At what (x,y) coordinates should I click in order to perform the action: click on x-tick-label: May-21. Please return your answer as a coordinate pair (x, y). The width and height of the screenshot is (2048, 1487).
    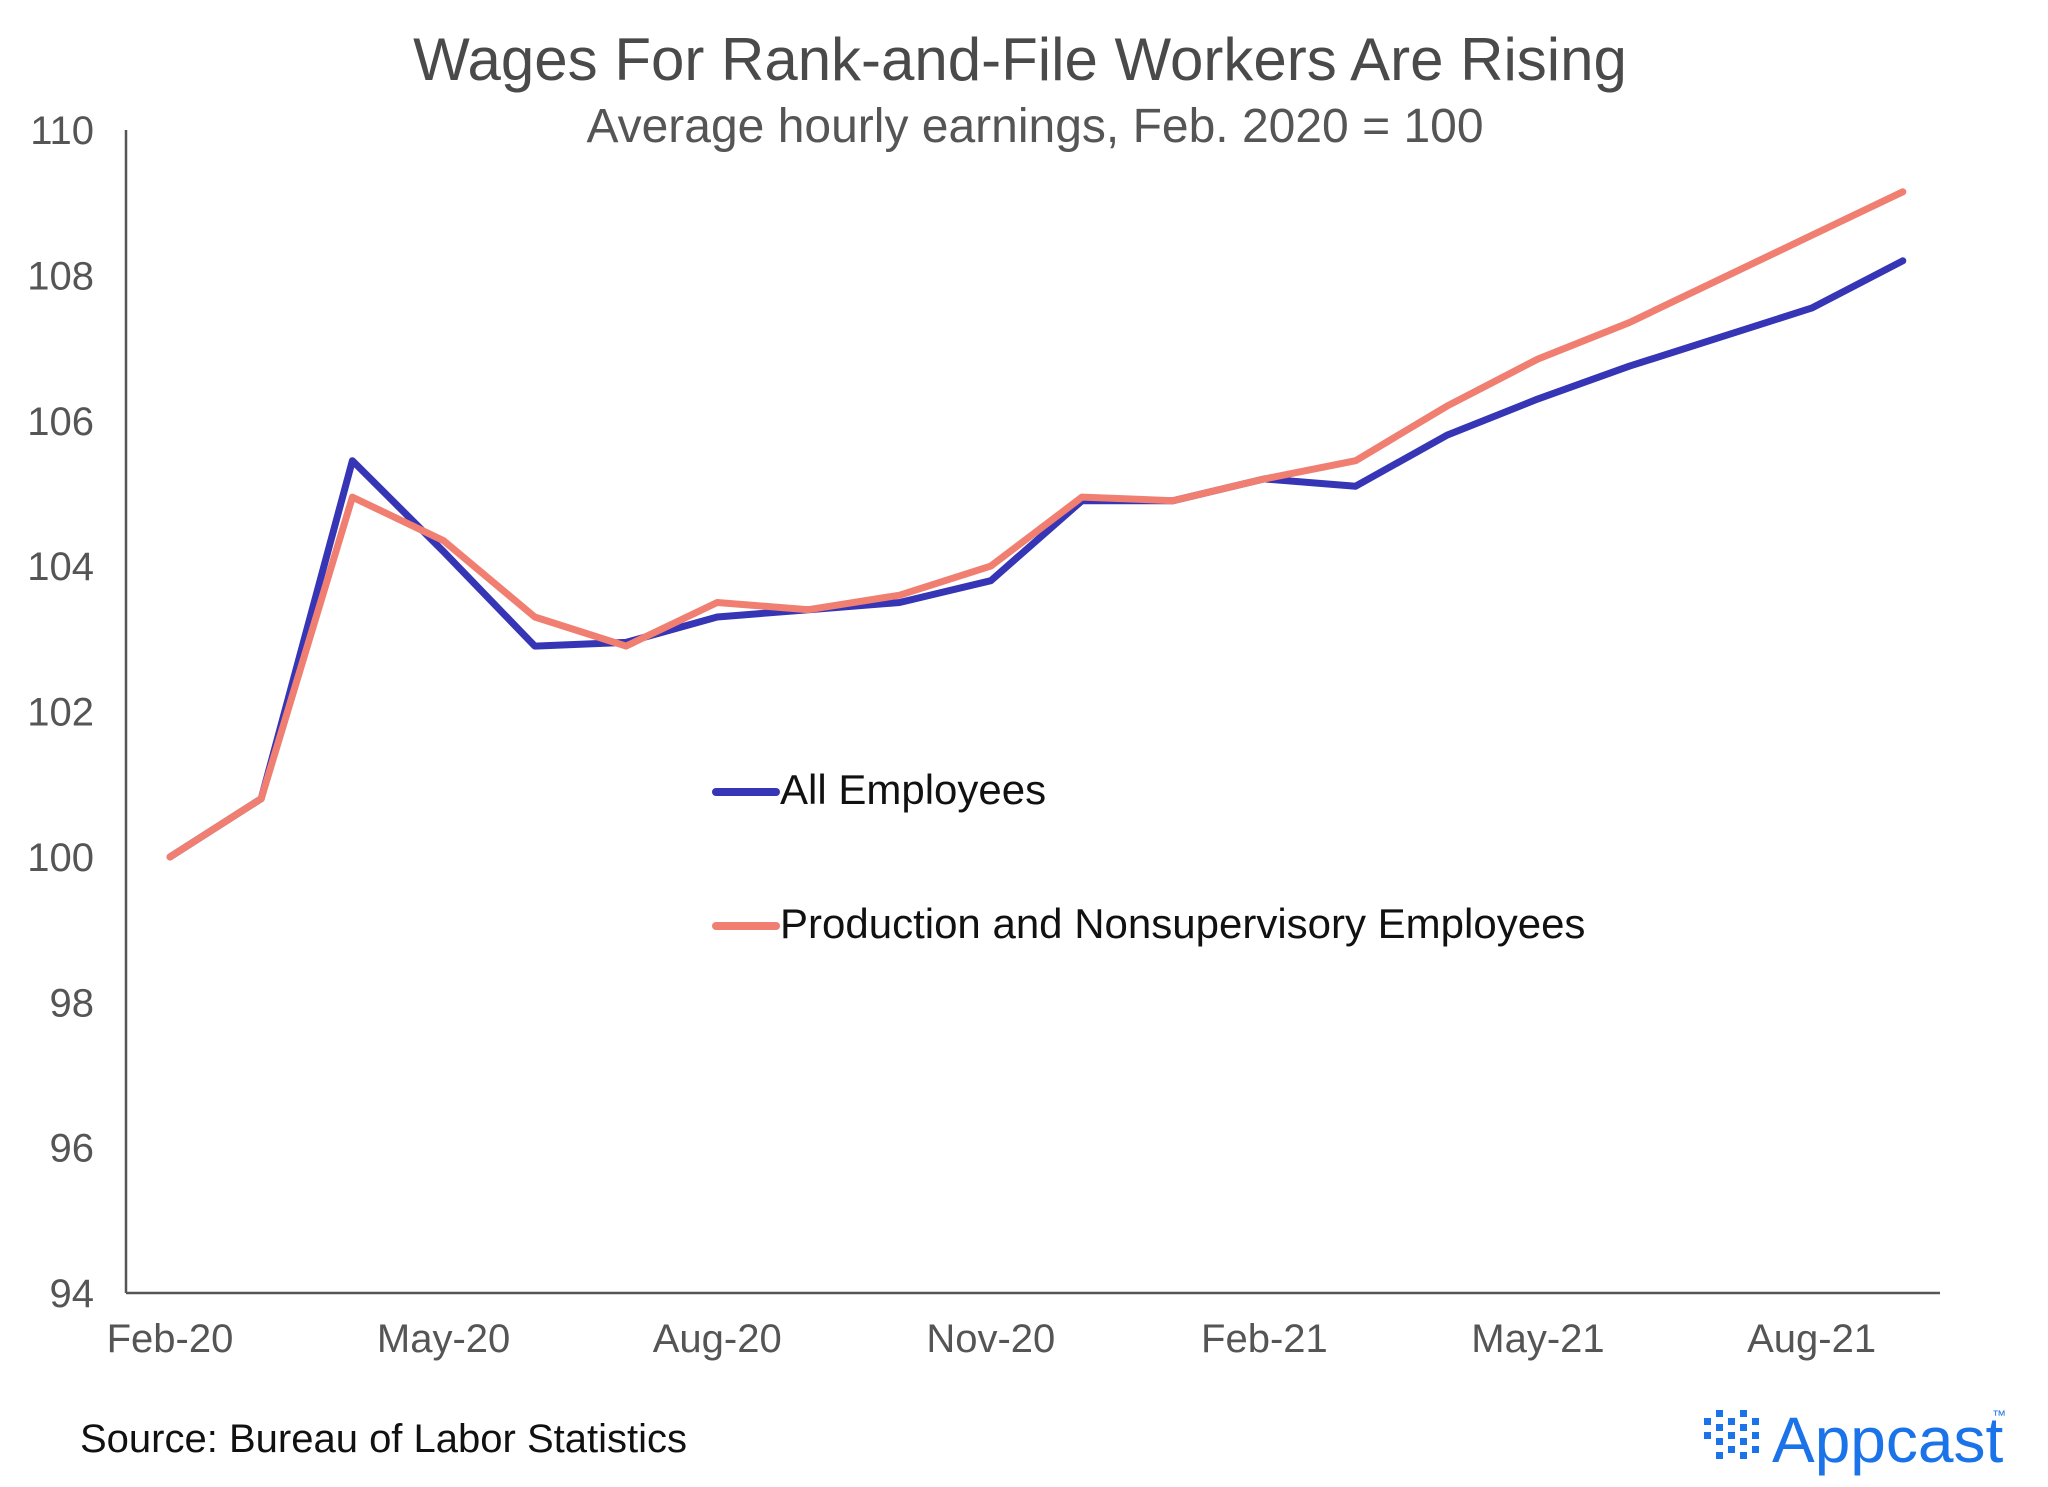
    Looking at the image, I should click on (1537, 1339).